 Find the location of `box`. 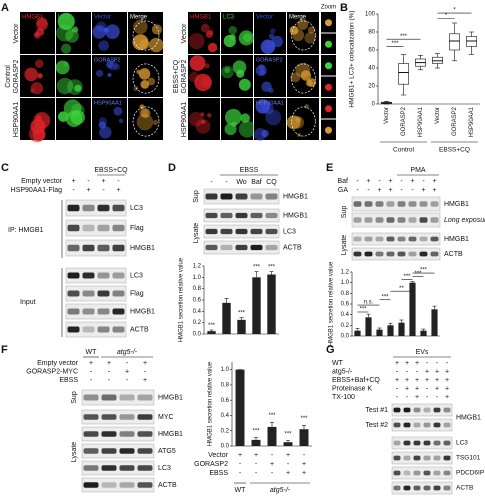

box is located at coordinates (403, 74).